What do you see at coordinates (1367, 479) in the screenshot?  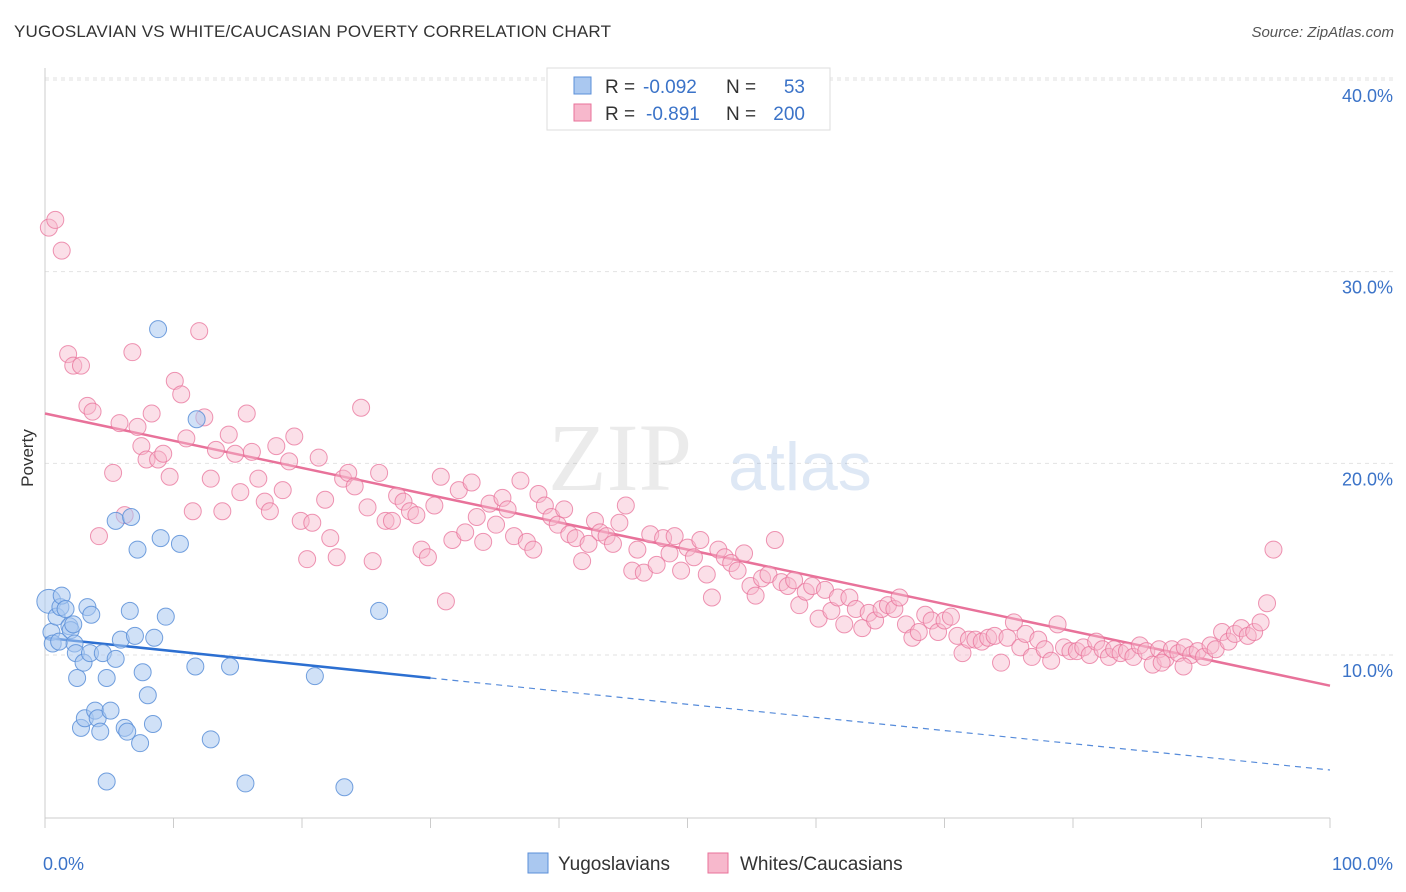 I see `y-tick-label: 20.0%` at bounding box center [1367, 479].